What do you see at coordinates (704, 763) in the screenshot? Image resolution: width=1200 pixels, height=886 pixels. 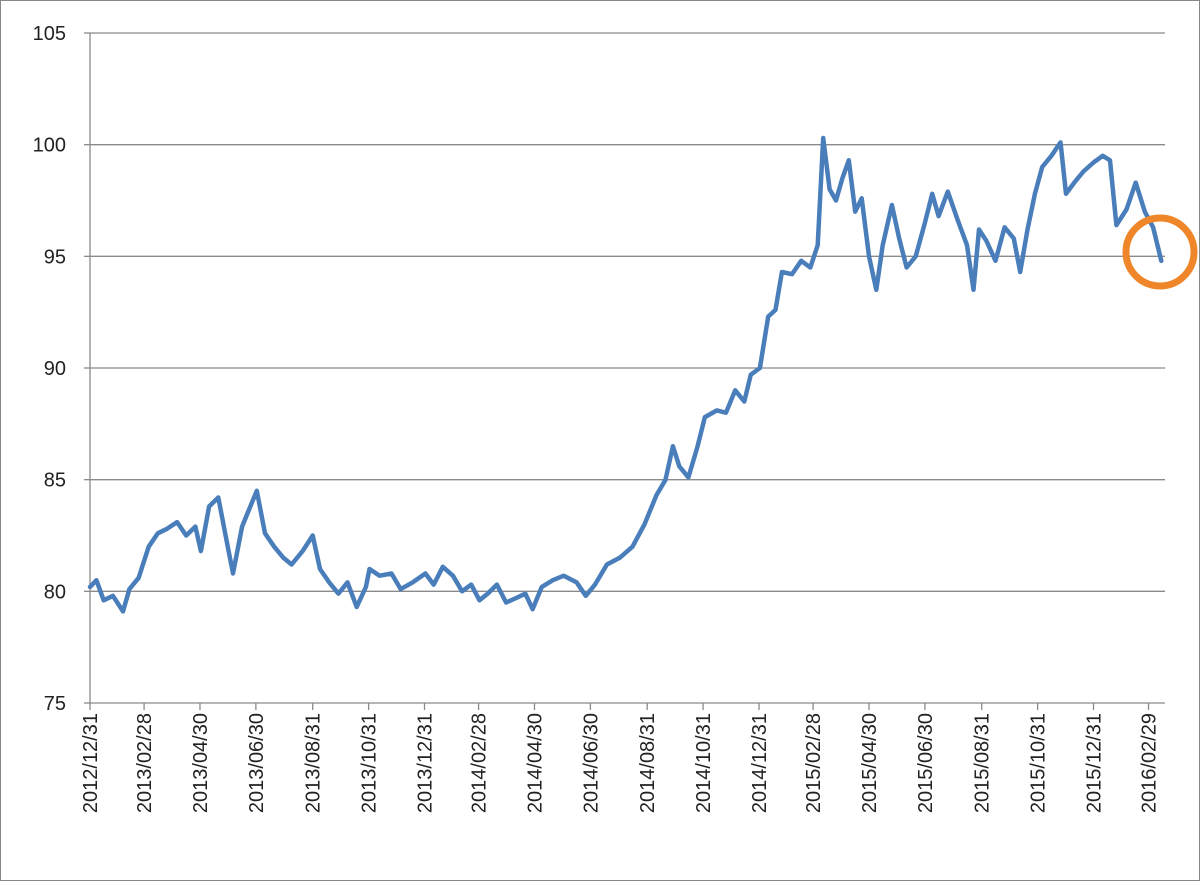 I see `x-tick-label: 2014/10/31` at bounding box center [704, 763].